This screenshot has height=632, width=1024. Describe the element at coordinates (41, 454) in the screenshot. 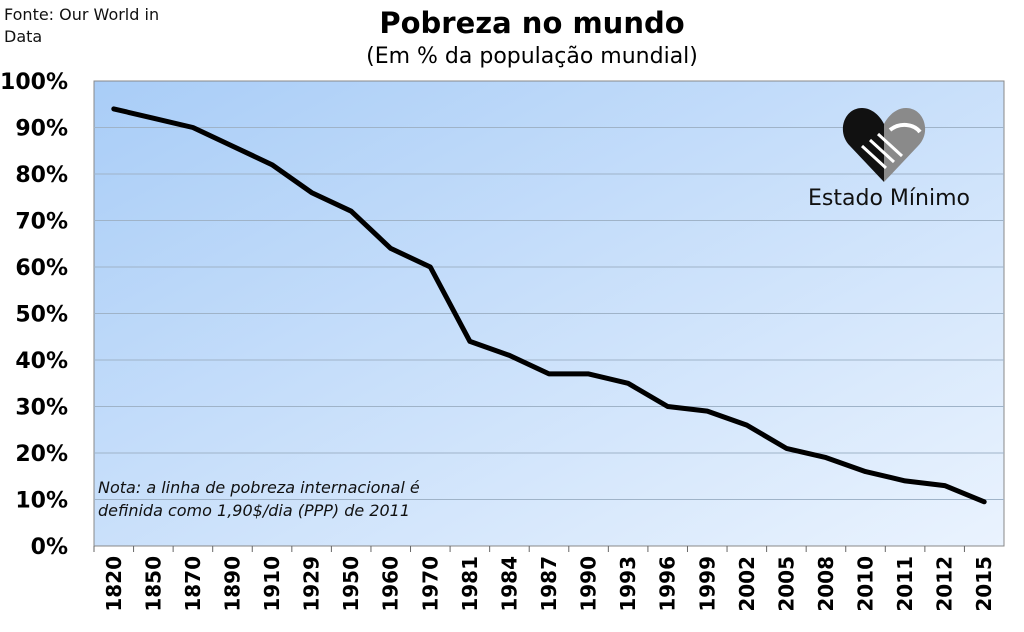

I see `y-tick-label: 20%` at that location.